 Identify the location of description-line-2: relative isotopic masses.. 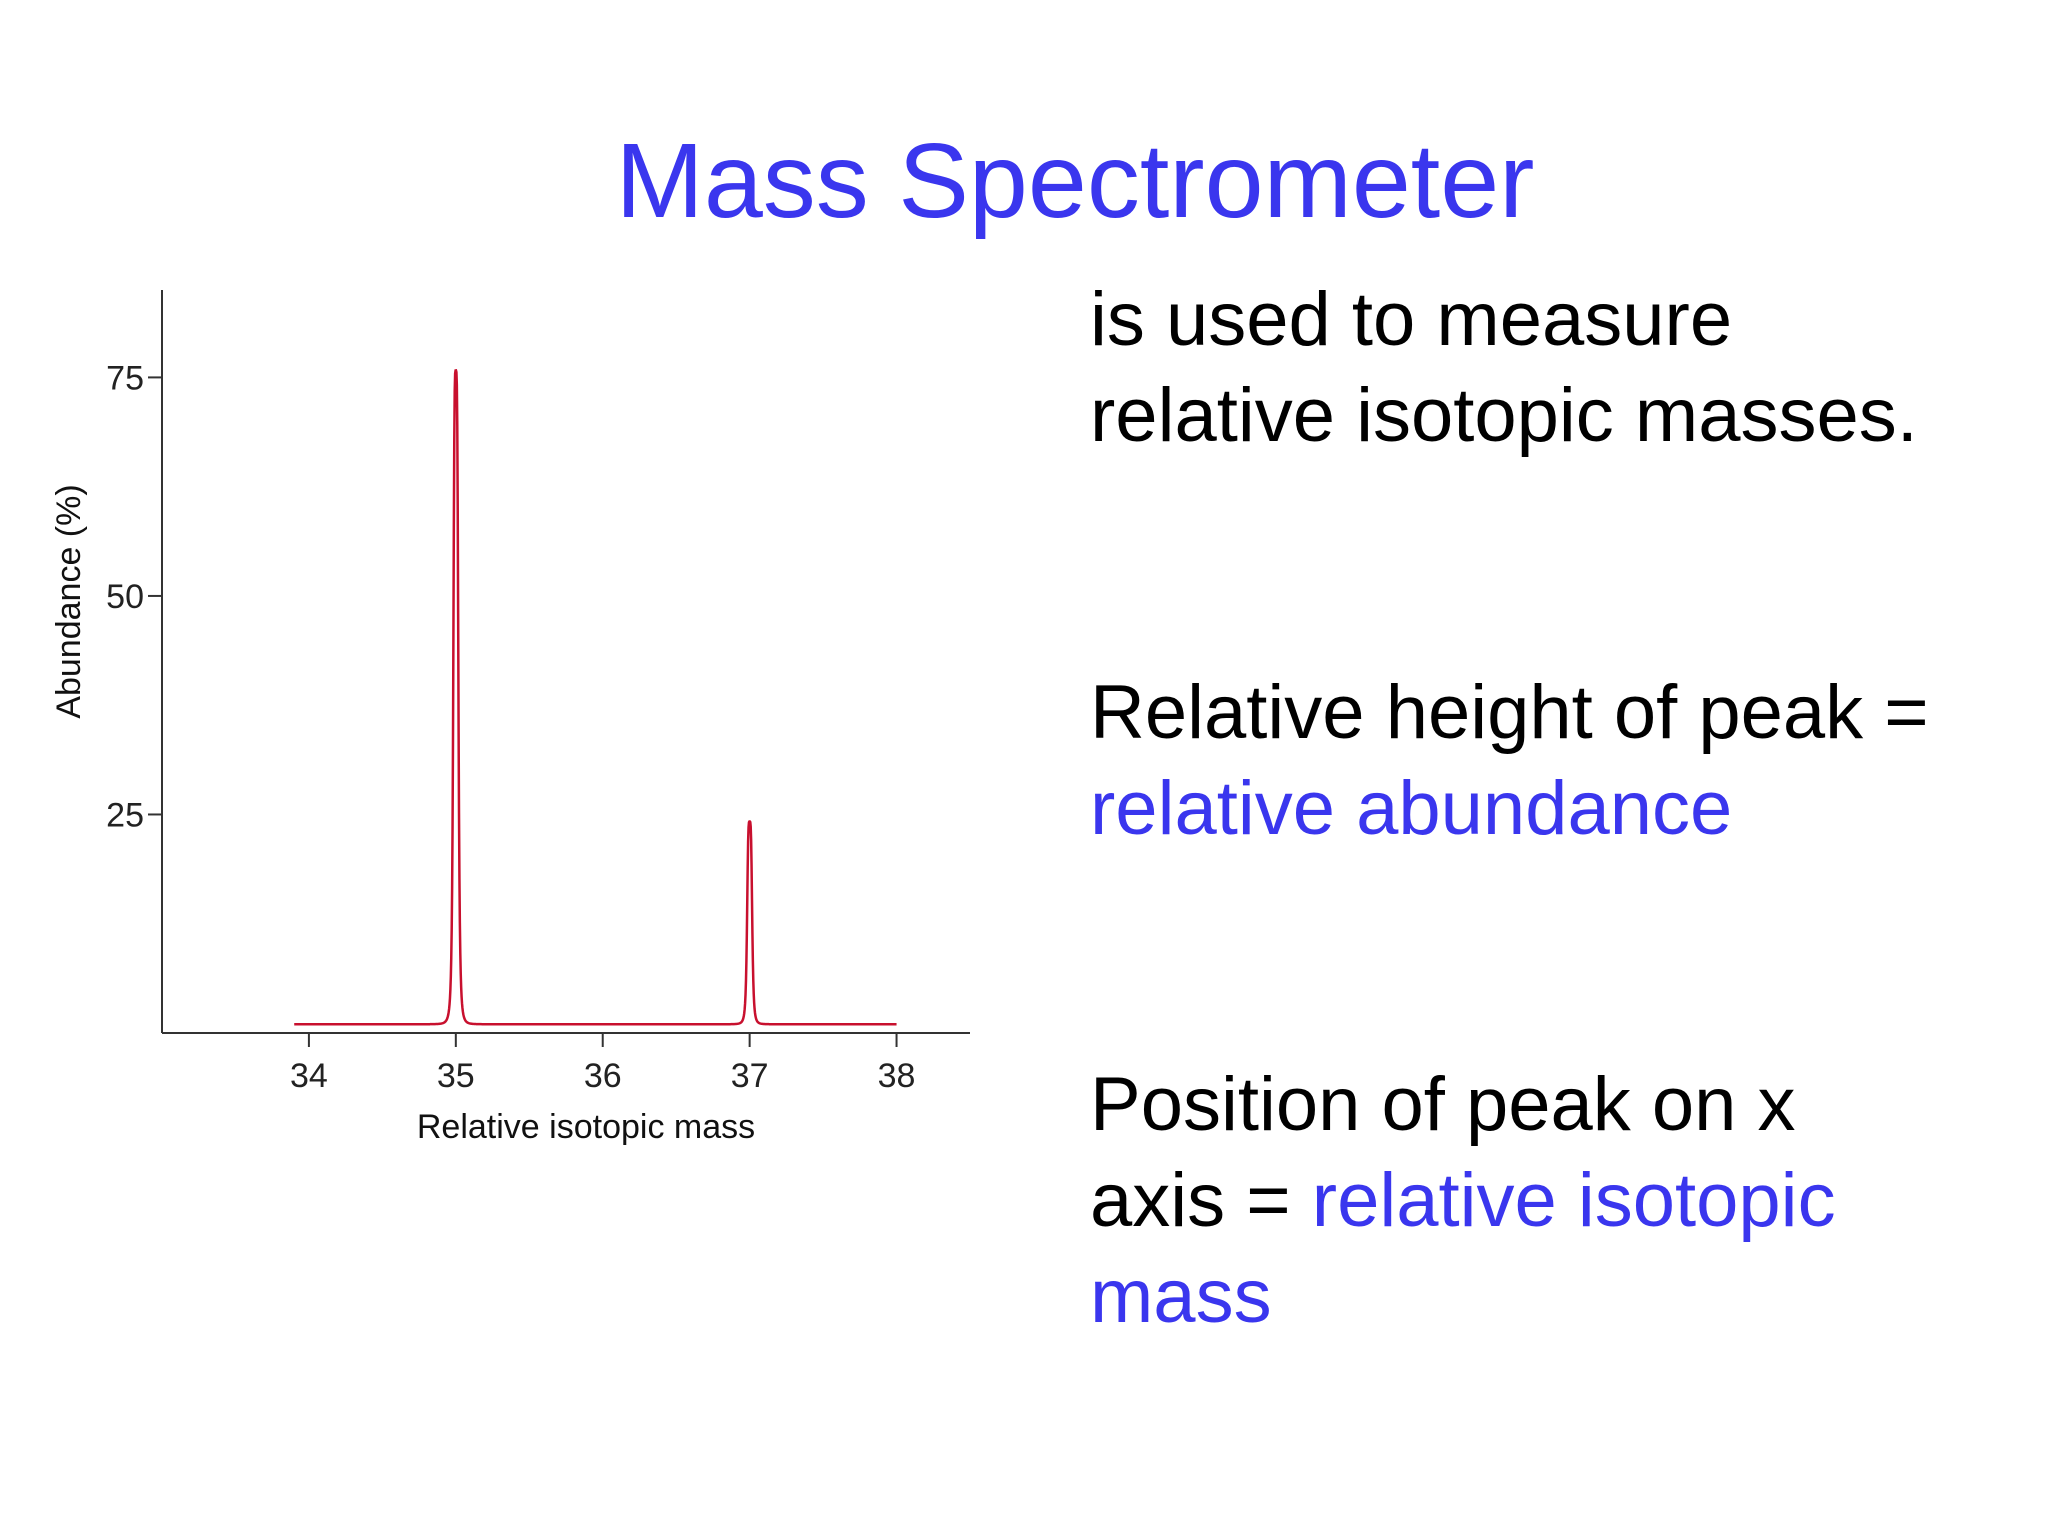
(1504, 415).